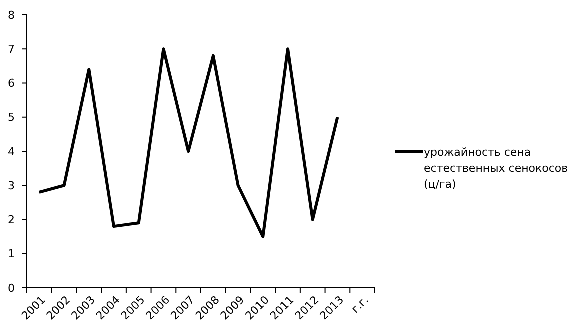  What do you see at coordinates (11, 15) in the screenshot?
I see `y-tick-label: 8` at bounding box center [11, 15].